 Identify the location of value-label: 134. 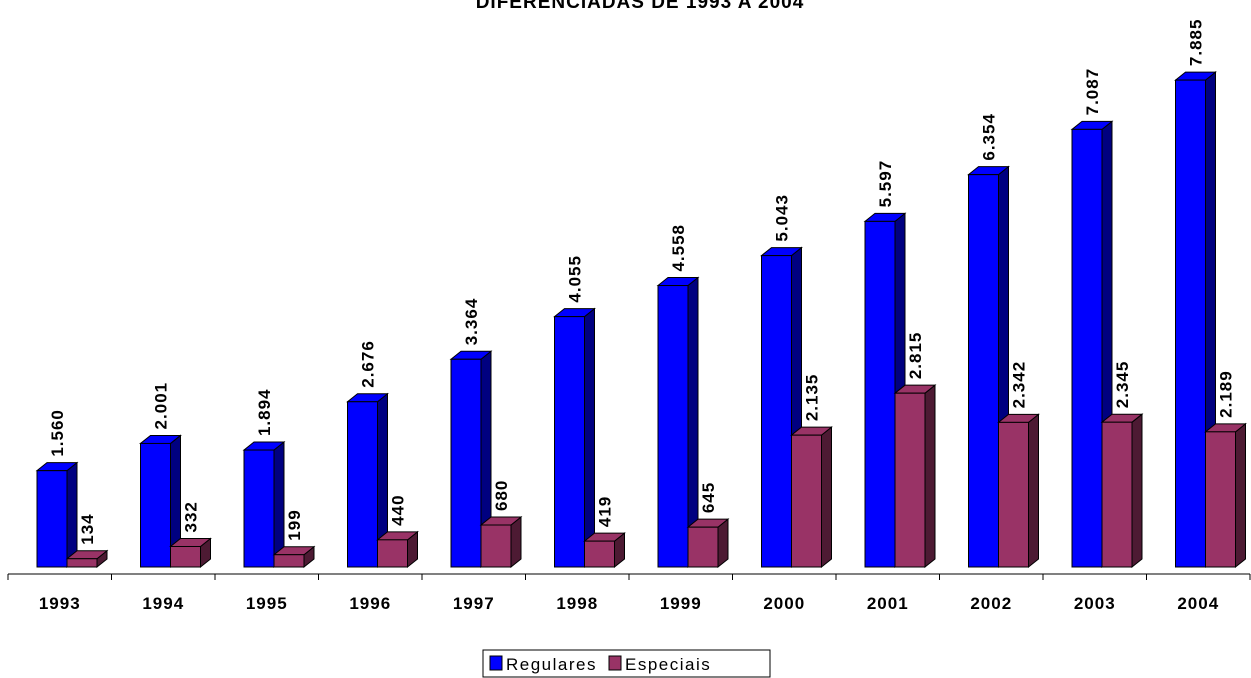
(87, 528).